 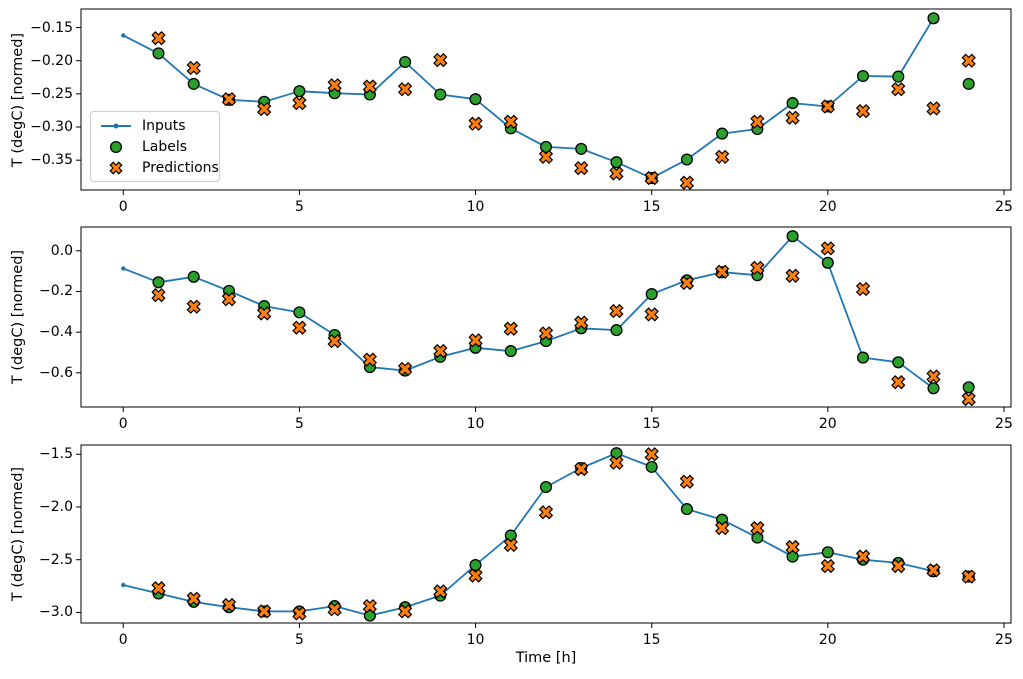 What do you see at coordinates (116, 146) in the screenshot?
I see `labels-marker-icon` at bounding box center [116, 146].